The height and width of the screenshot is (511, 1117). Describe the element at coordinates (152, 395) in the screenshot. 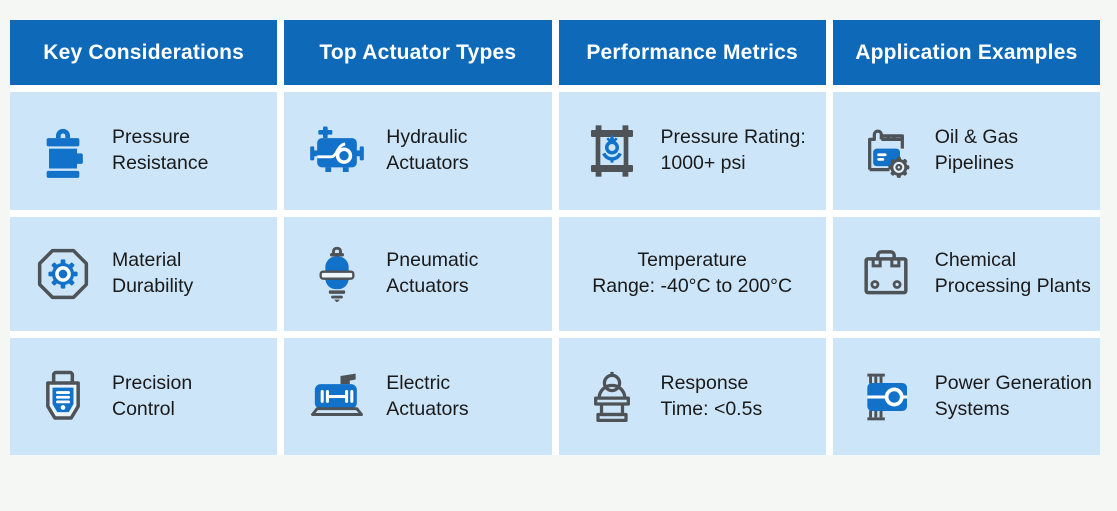

I see `cell-label: Precision Control` at that location.